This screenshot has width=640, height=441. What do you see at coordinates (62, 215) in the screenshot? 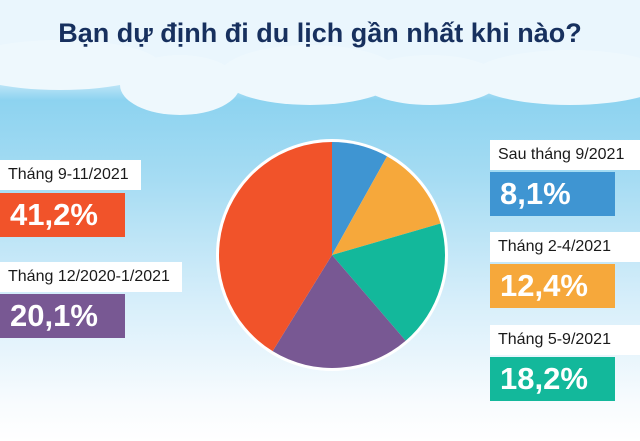
I see `value-sep-nov-2021: 41,2%` at bounding box center [62, 215].